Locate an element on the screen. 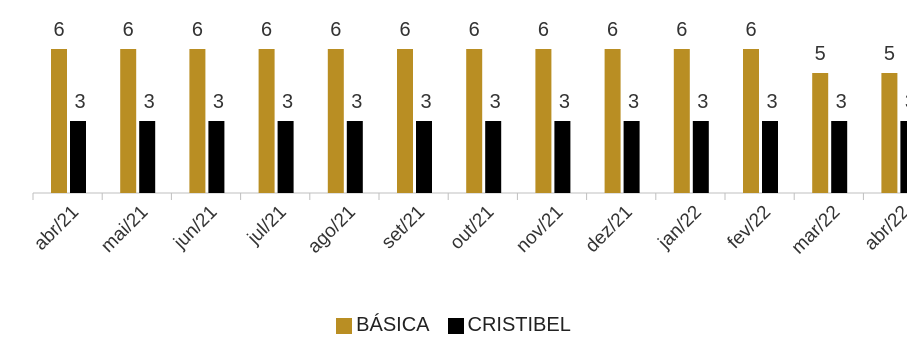 This screenshot has width=907, height=337. x-tick-label: jul/21 is located at coordinates (267, 226).